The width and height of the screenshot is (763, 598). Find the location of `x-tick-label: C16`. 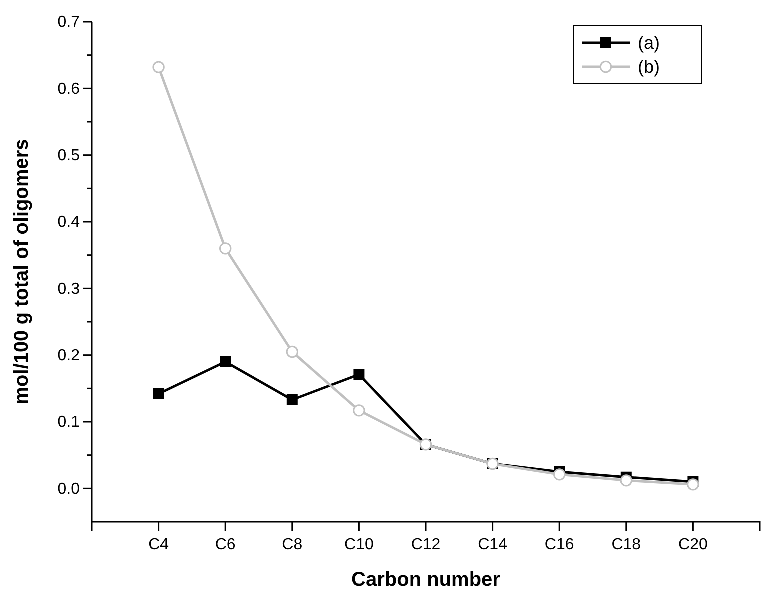

x-tick-label: C16 is located at coordinates (559, 545).